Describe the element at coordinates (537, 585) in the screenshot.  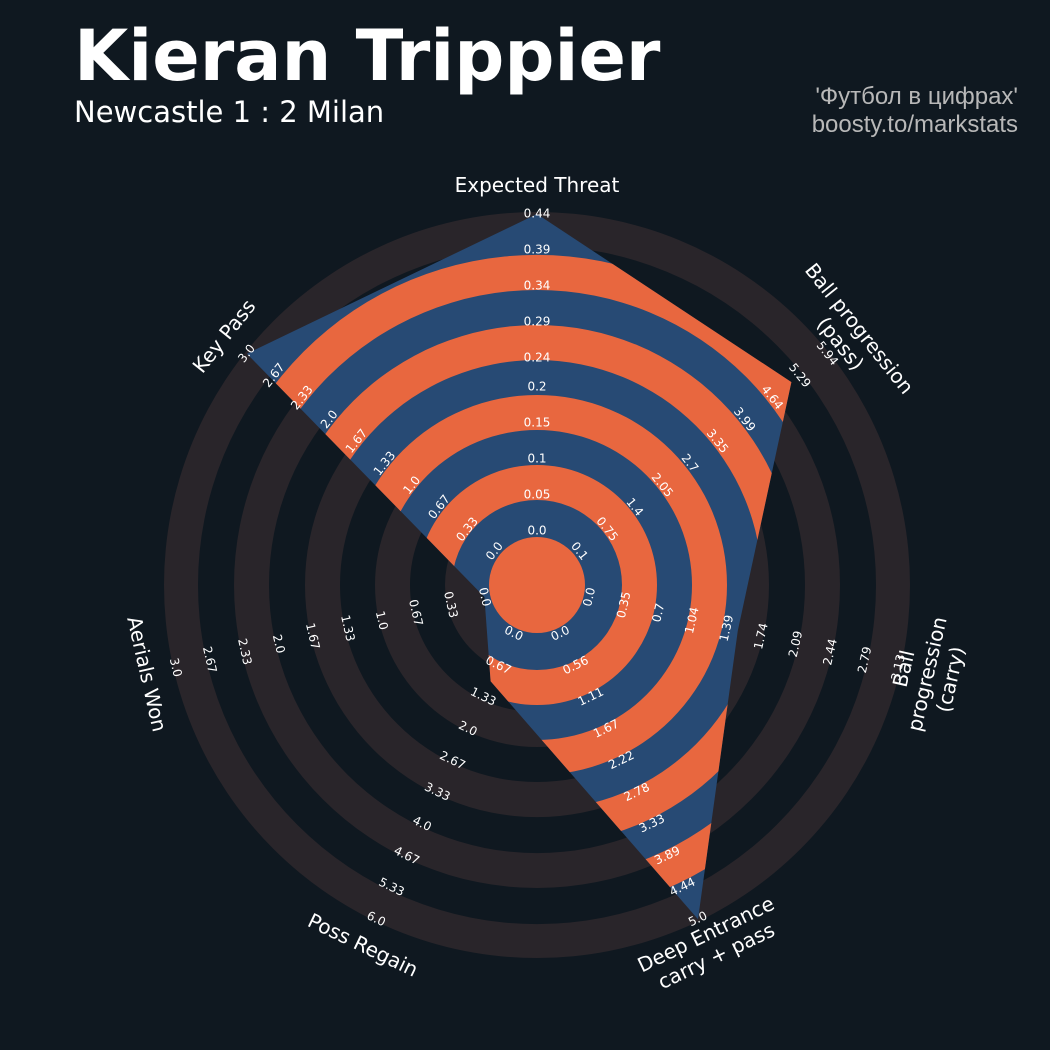
I see `center-circle` at that location.